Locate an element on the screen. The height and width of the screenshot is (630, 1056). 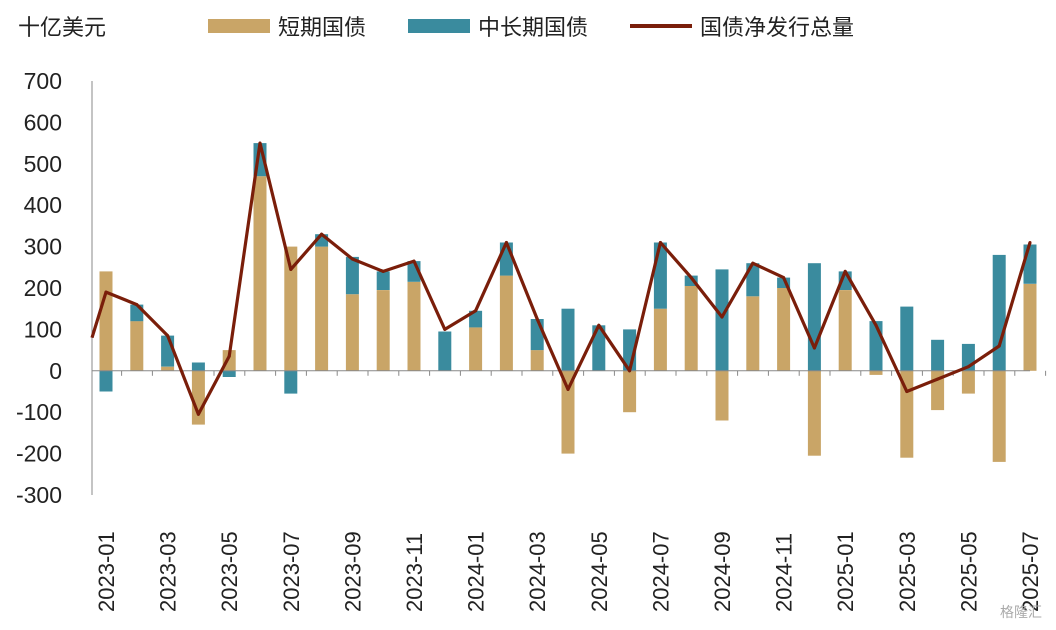
x-tick-label: 2024-05 is located at coordinates (599, 571).